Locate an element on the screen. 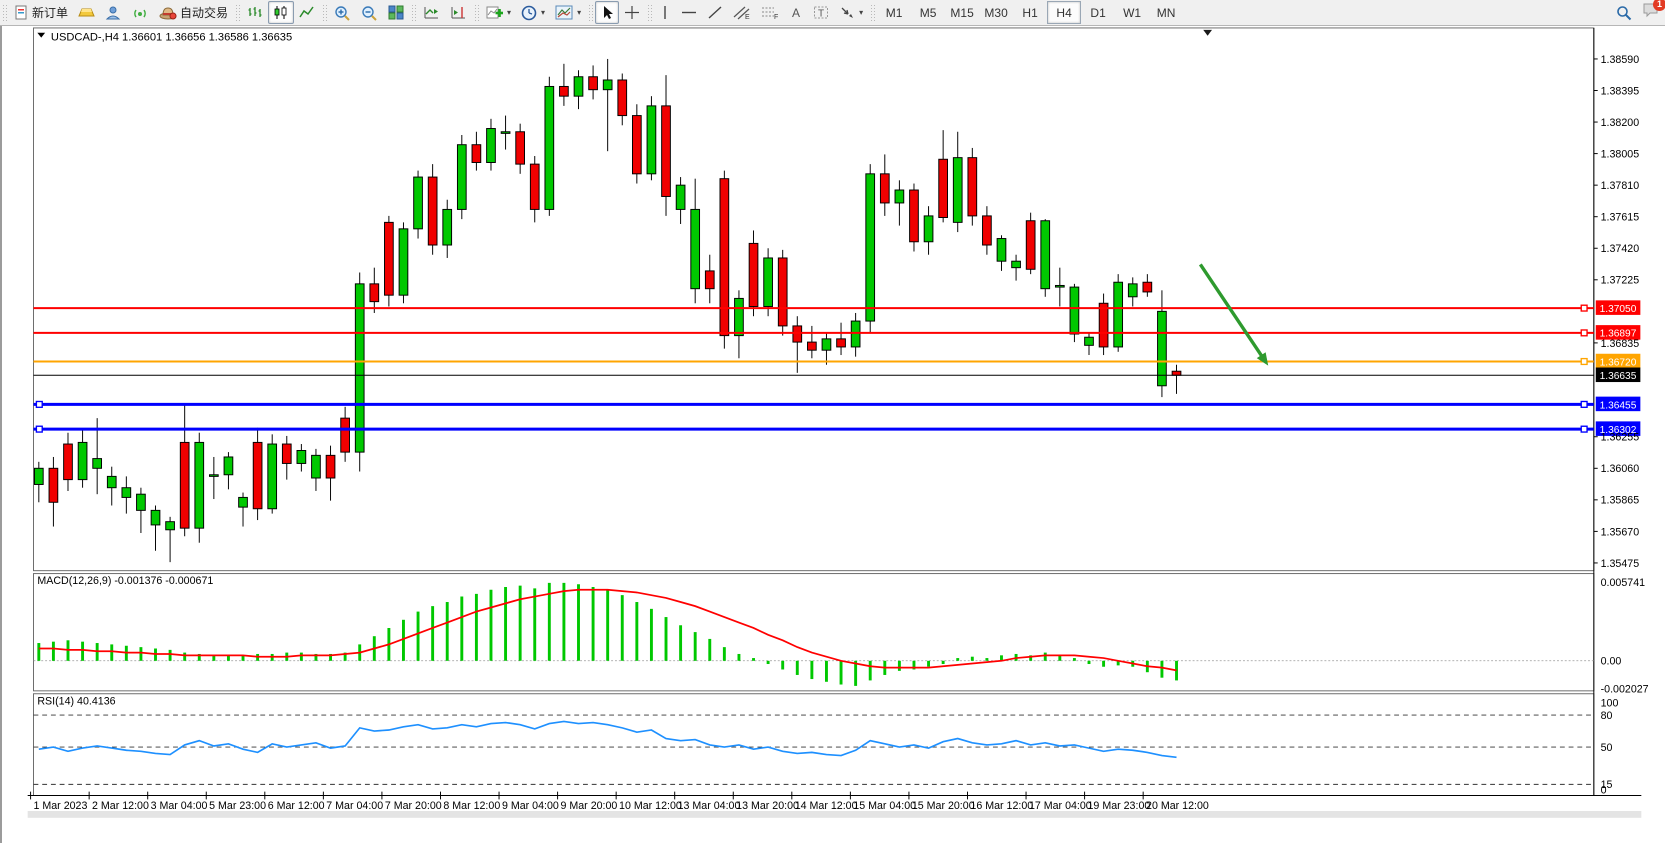 The width and height of the screenshot is (1665, 848). cursor-icon is located at coordinates (609, 12).